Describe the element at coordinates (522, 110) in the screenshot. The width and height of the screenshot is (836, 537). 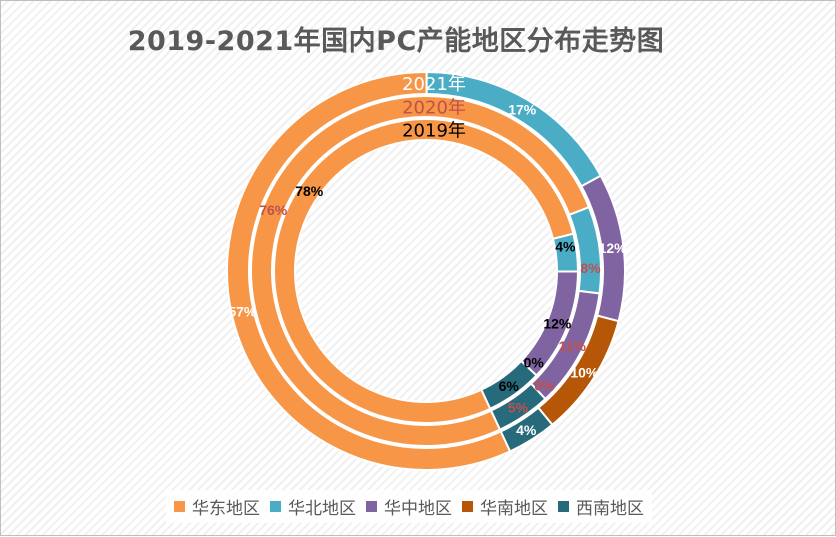
I see `data-label: 17%` at that location.